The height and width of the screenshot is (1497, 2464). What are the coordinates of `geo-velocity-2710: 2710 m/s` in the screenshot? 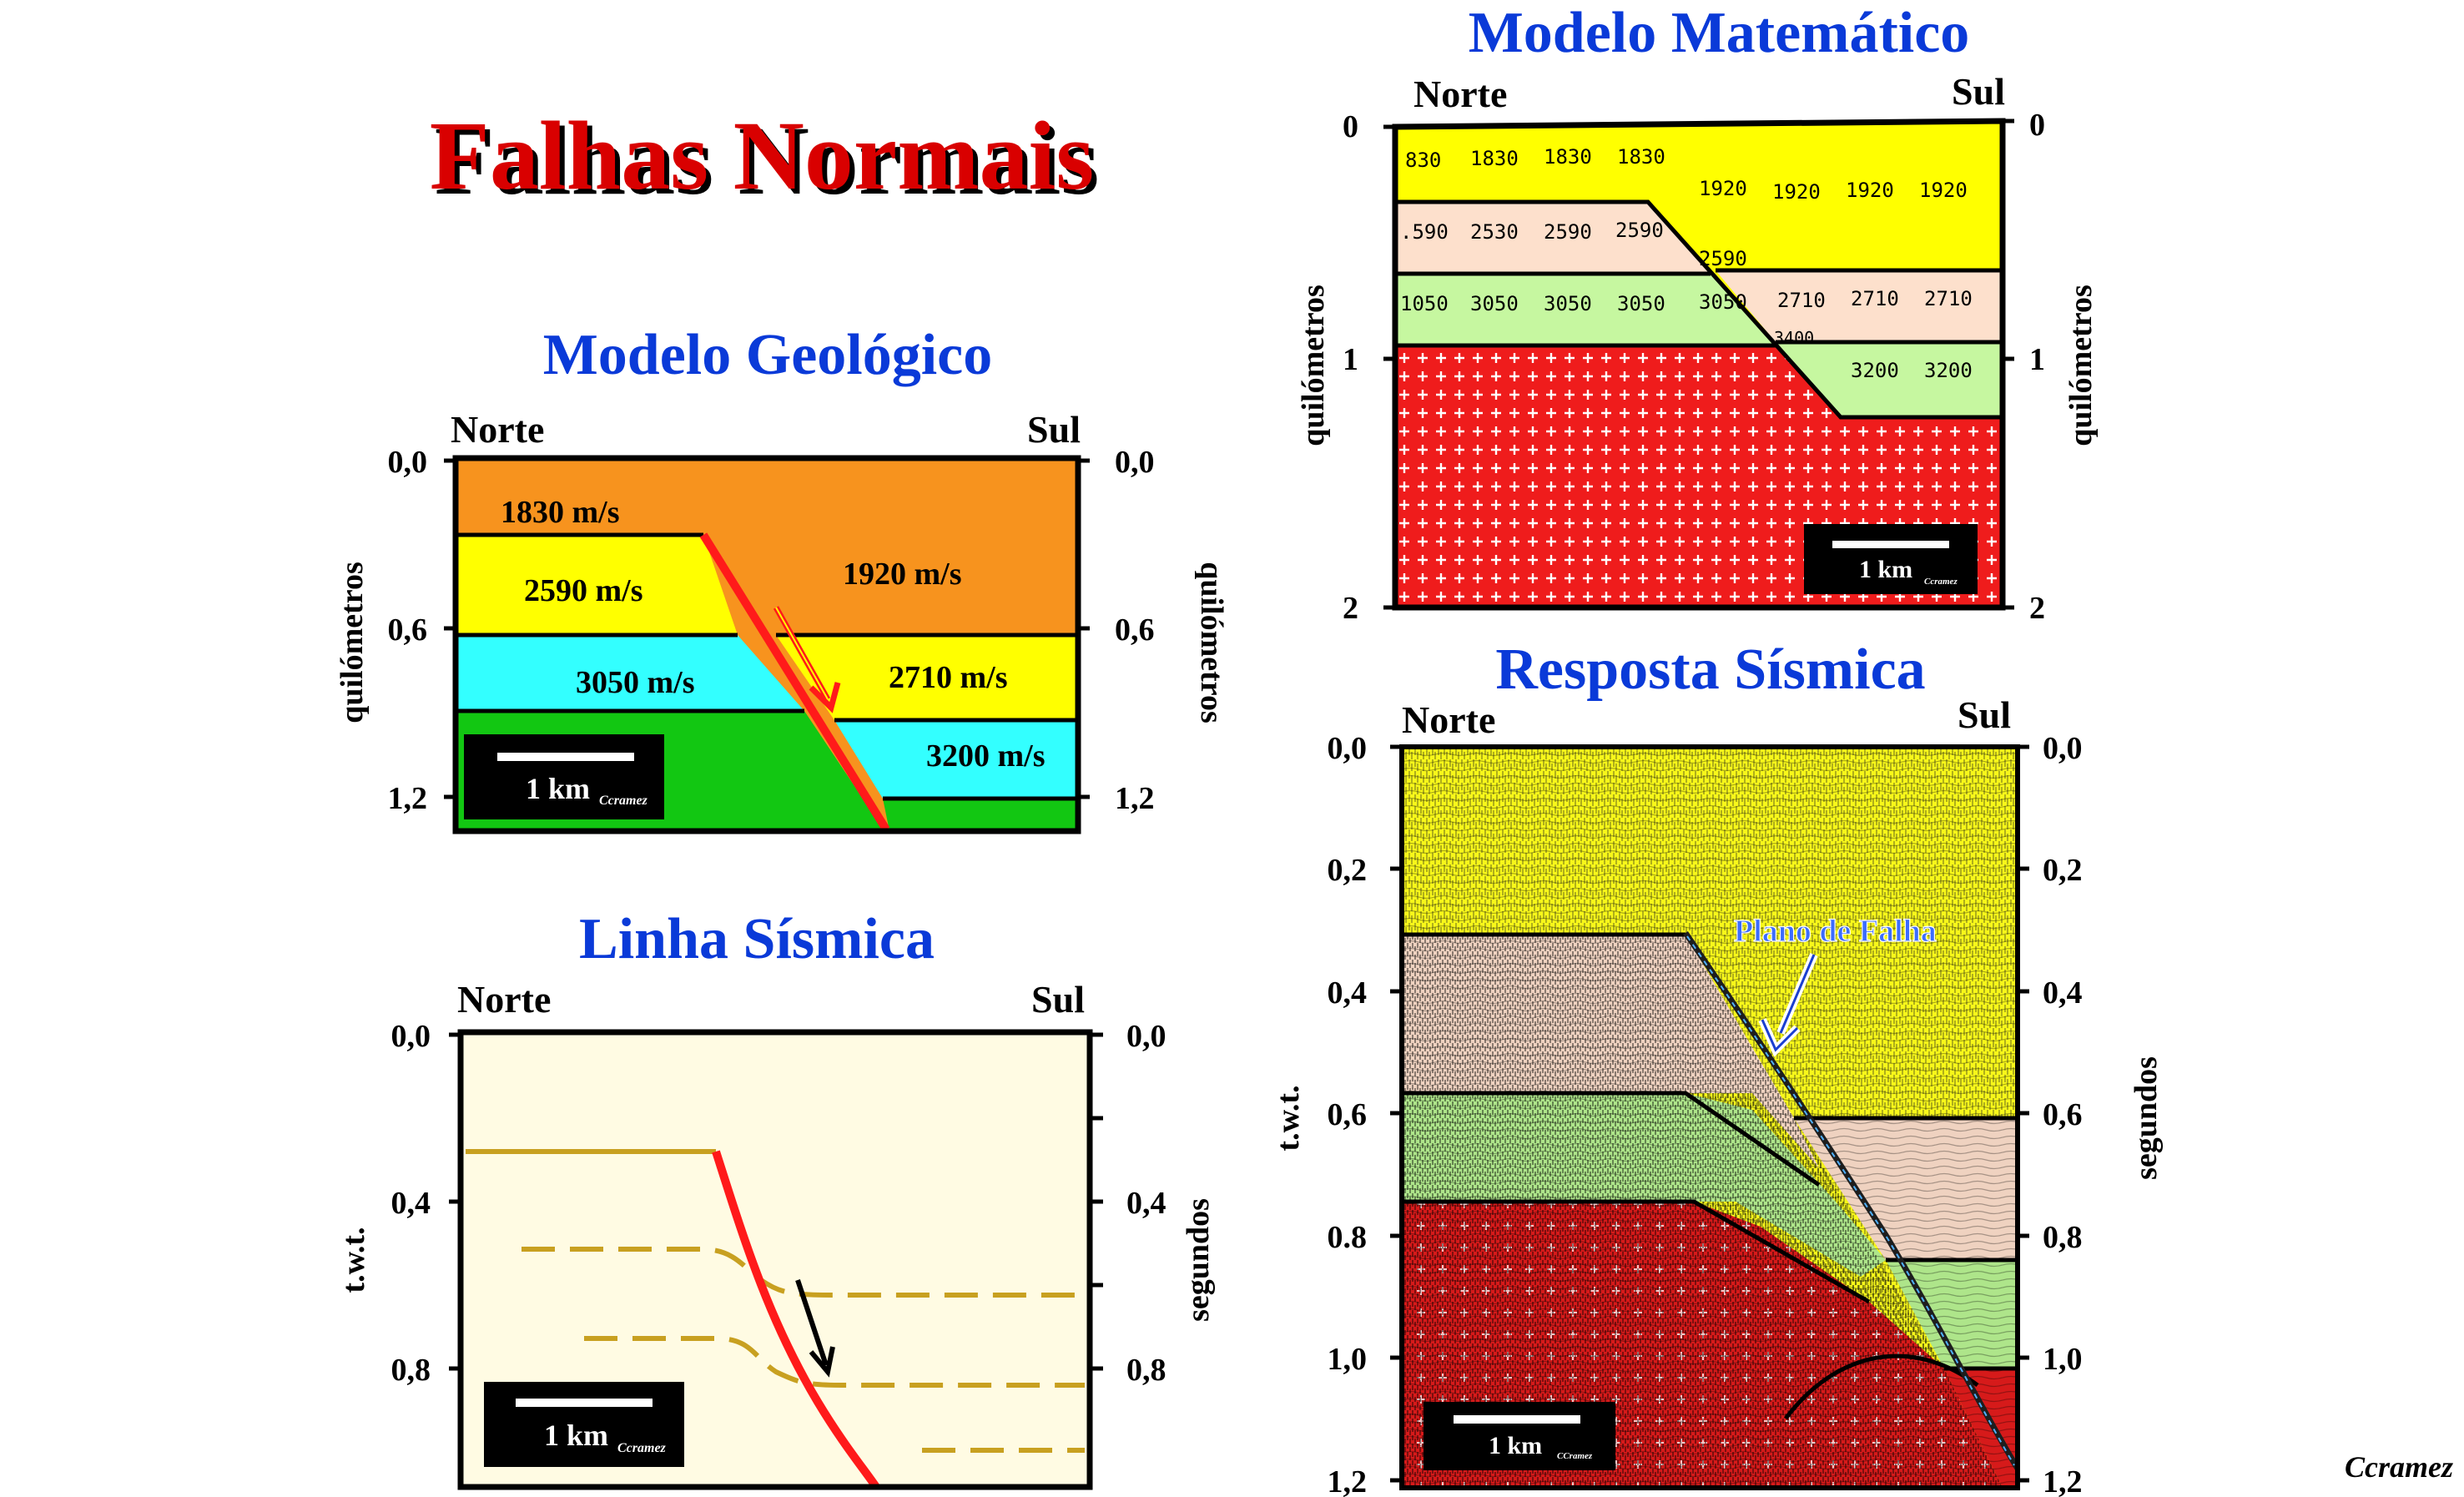 It's located at (948, 677).